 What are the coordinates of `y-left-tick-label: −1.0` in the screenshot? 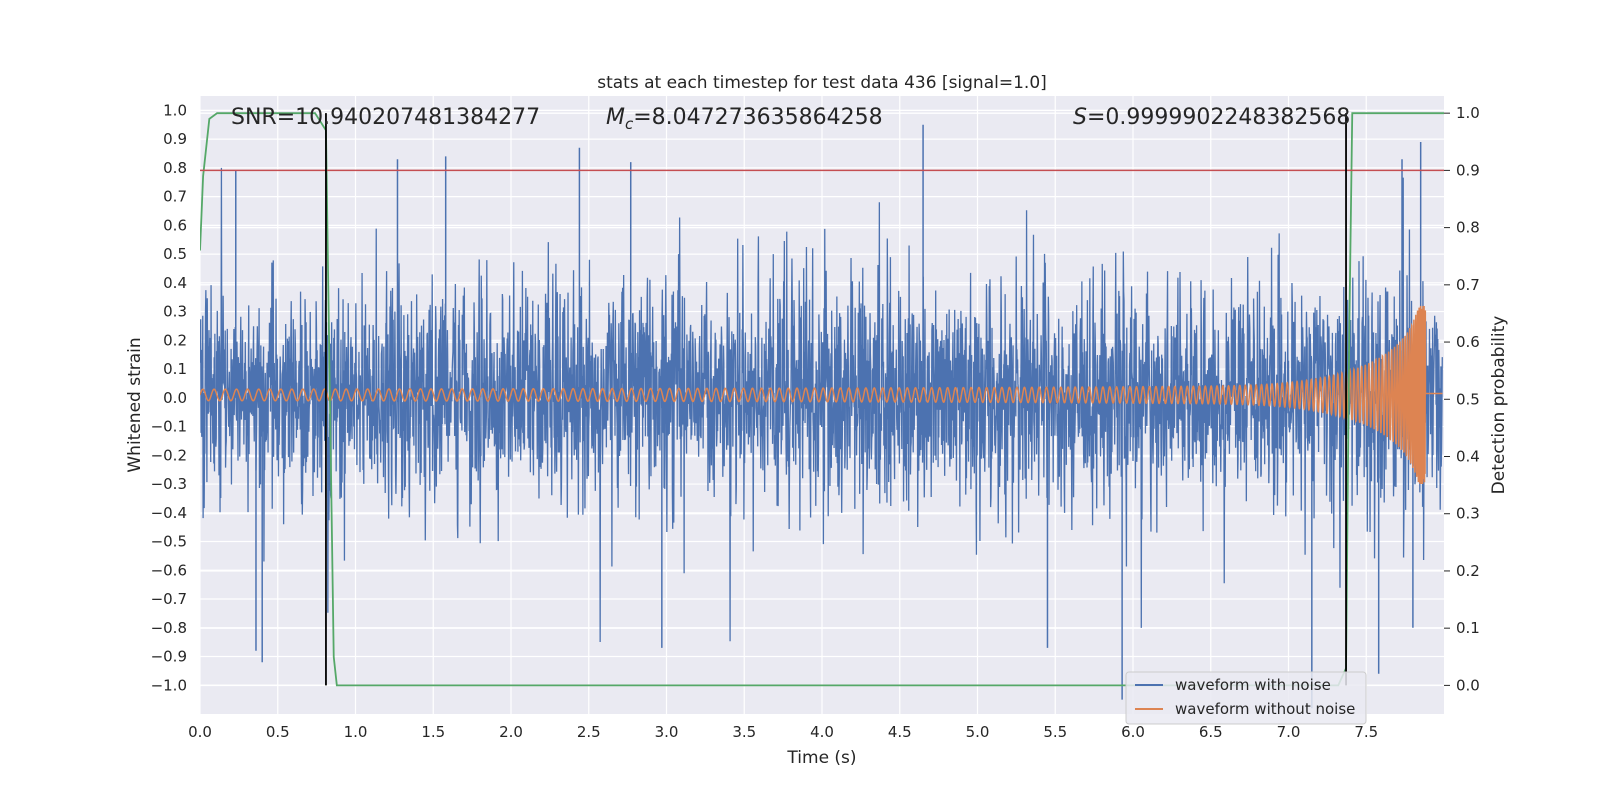 It's located at (169, 685).